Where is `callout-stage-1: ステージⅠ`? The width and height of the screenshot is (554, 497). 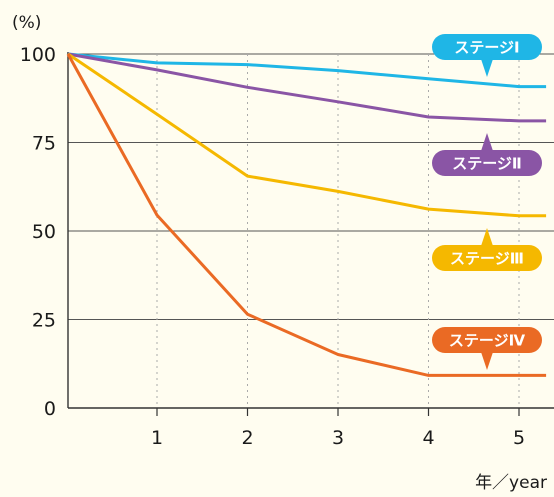 callout-stage-1: ステージⅠ is located at coordinates (487, 55).